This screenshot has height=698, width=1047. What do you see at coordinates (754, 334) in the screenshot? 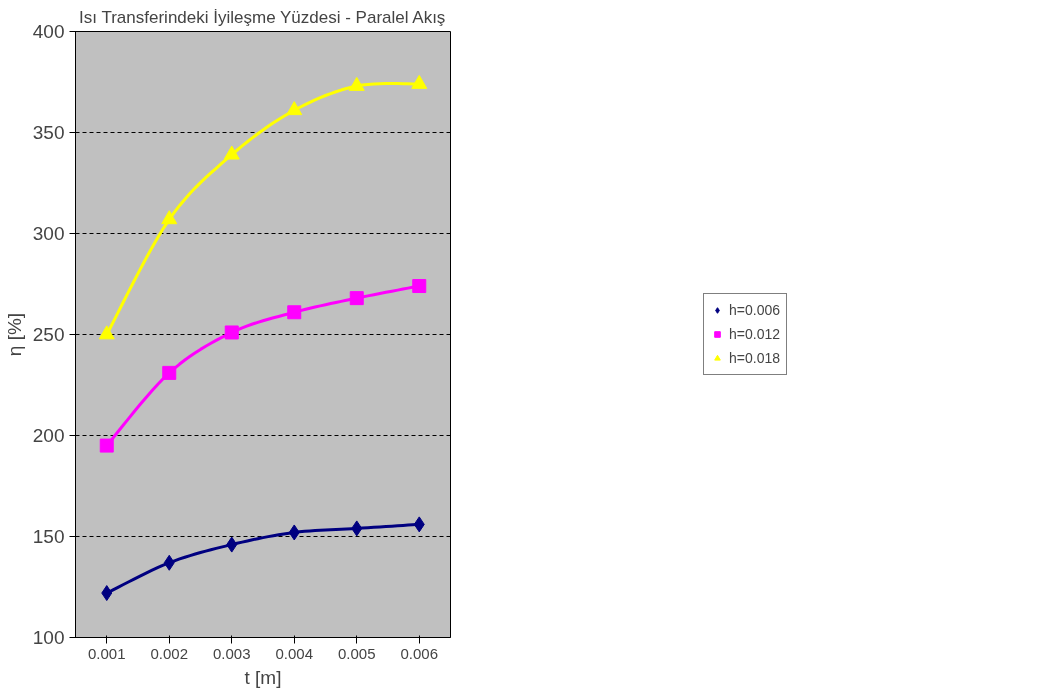
I see `legend-label: h=0.012` at bounding box center [754, 334].